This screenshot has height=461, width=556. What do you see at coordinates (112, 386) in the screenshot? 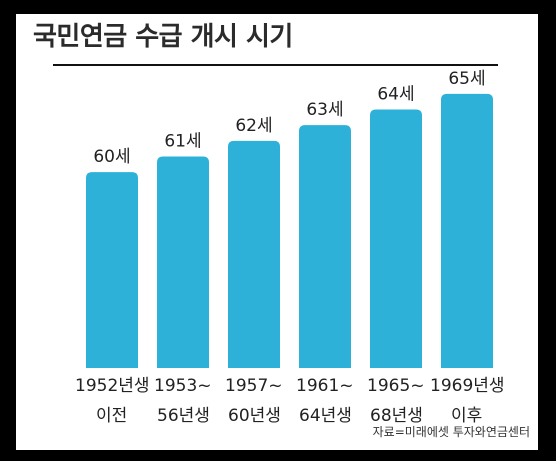
I see `category-label-1-line-1: 1952년생` at bounding box center [112, 386].